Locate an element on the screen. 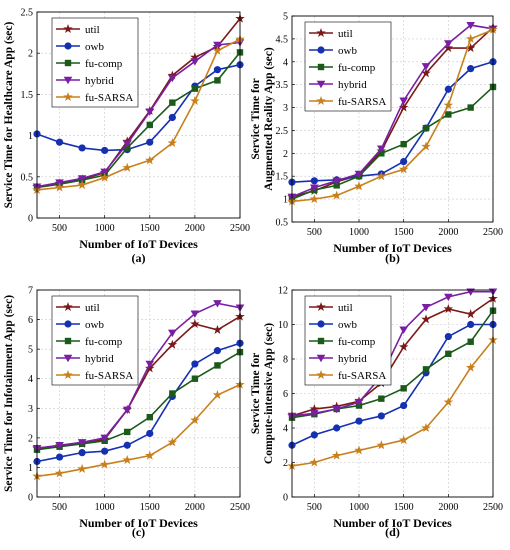  y-tick-label: 1 is located at coordinates (30, 468).